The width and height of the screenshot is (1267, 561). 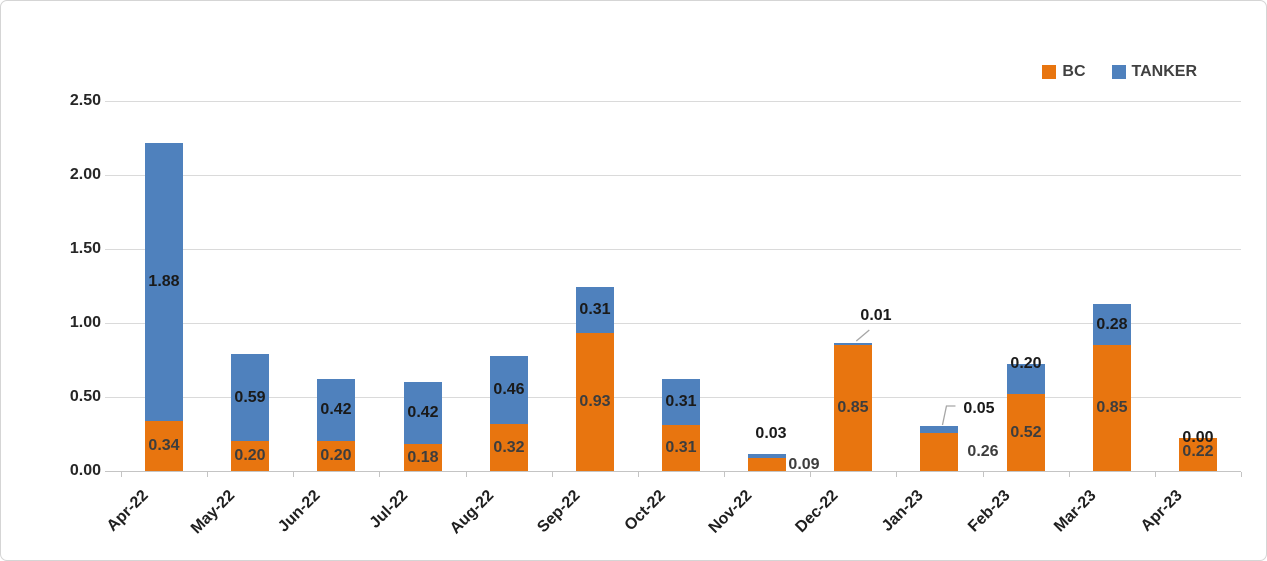 I want to click on data-label-bc: 0.32, so click(x=509, y=447).